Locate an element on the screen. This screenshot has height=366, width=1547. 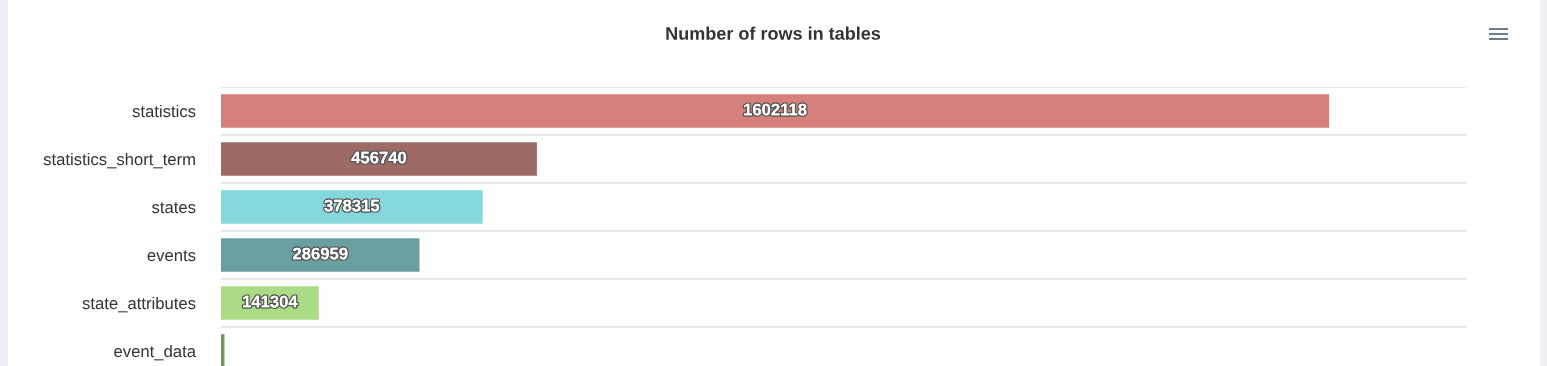
data-label: 1602118 is located at coordinates (775, 109).